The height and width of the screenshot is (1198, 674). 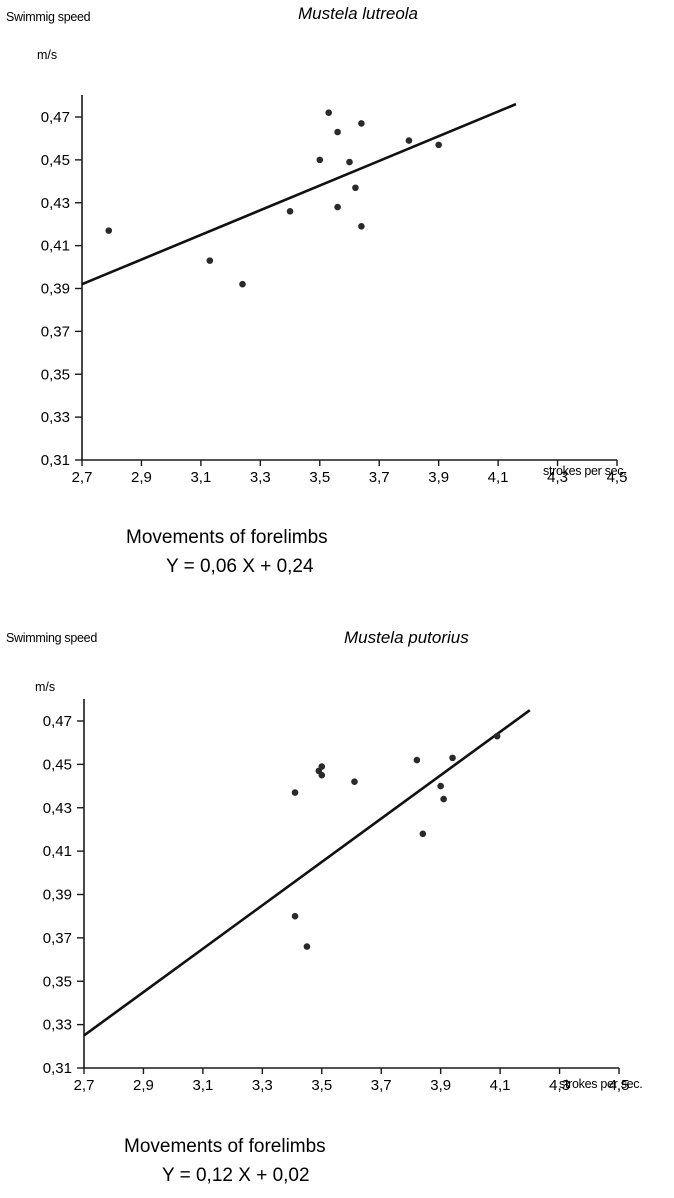 I want to click on chart-ylabel: Swimmig speed, so click(x=48, y=17).